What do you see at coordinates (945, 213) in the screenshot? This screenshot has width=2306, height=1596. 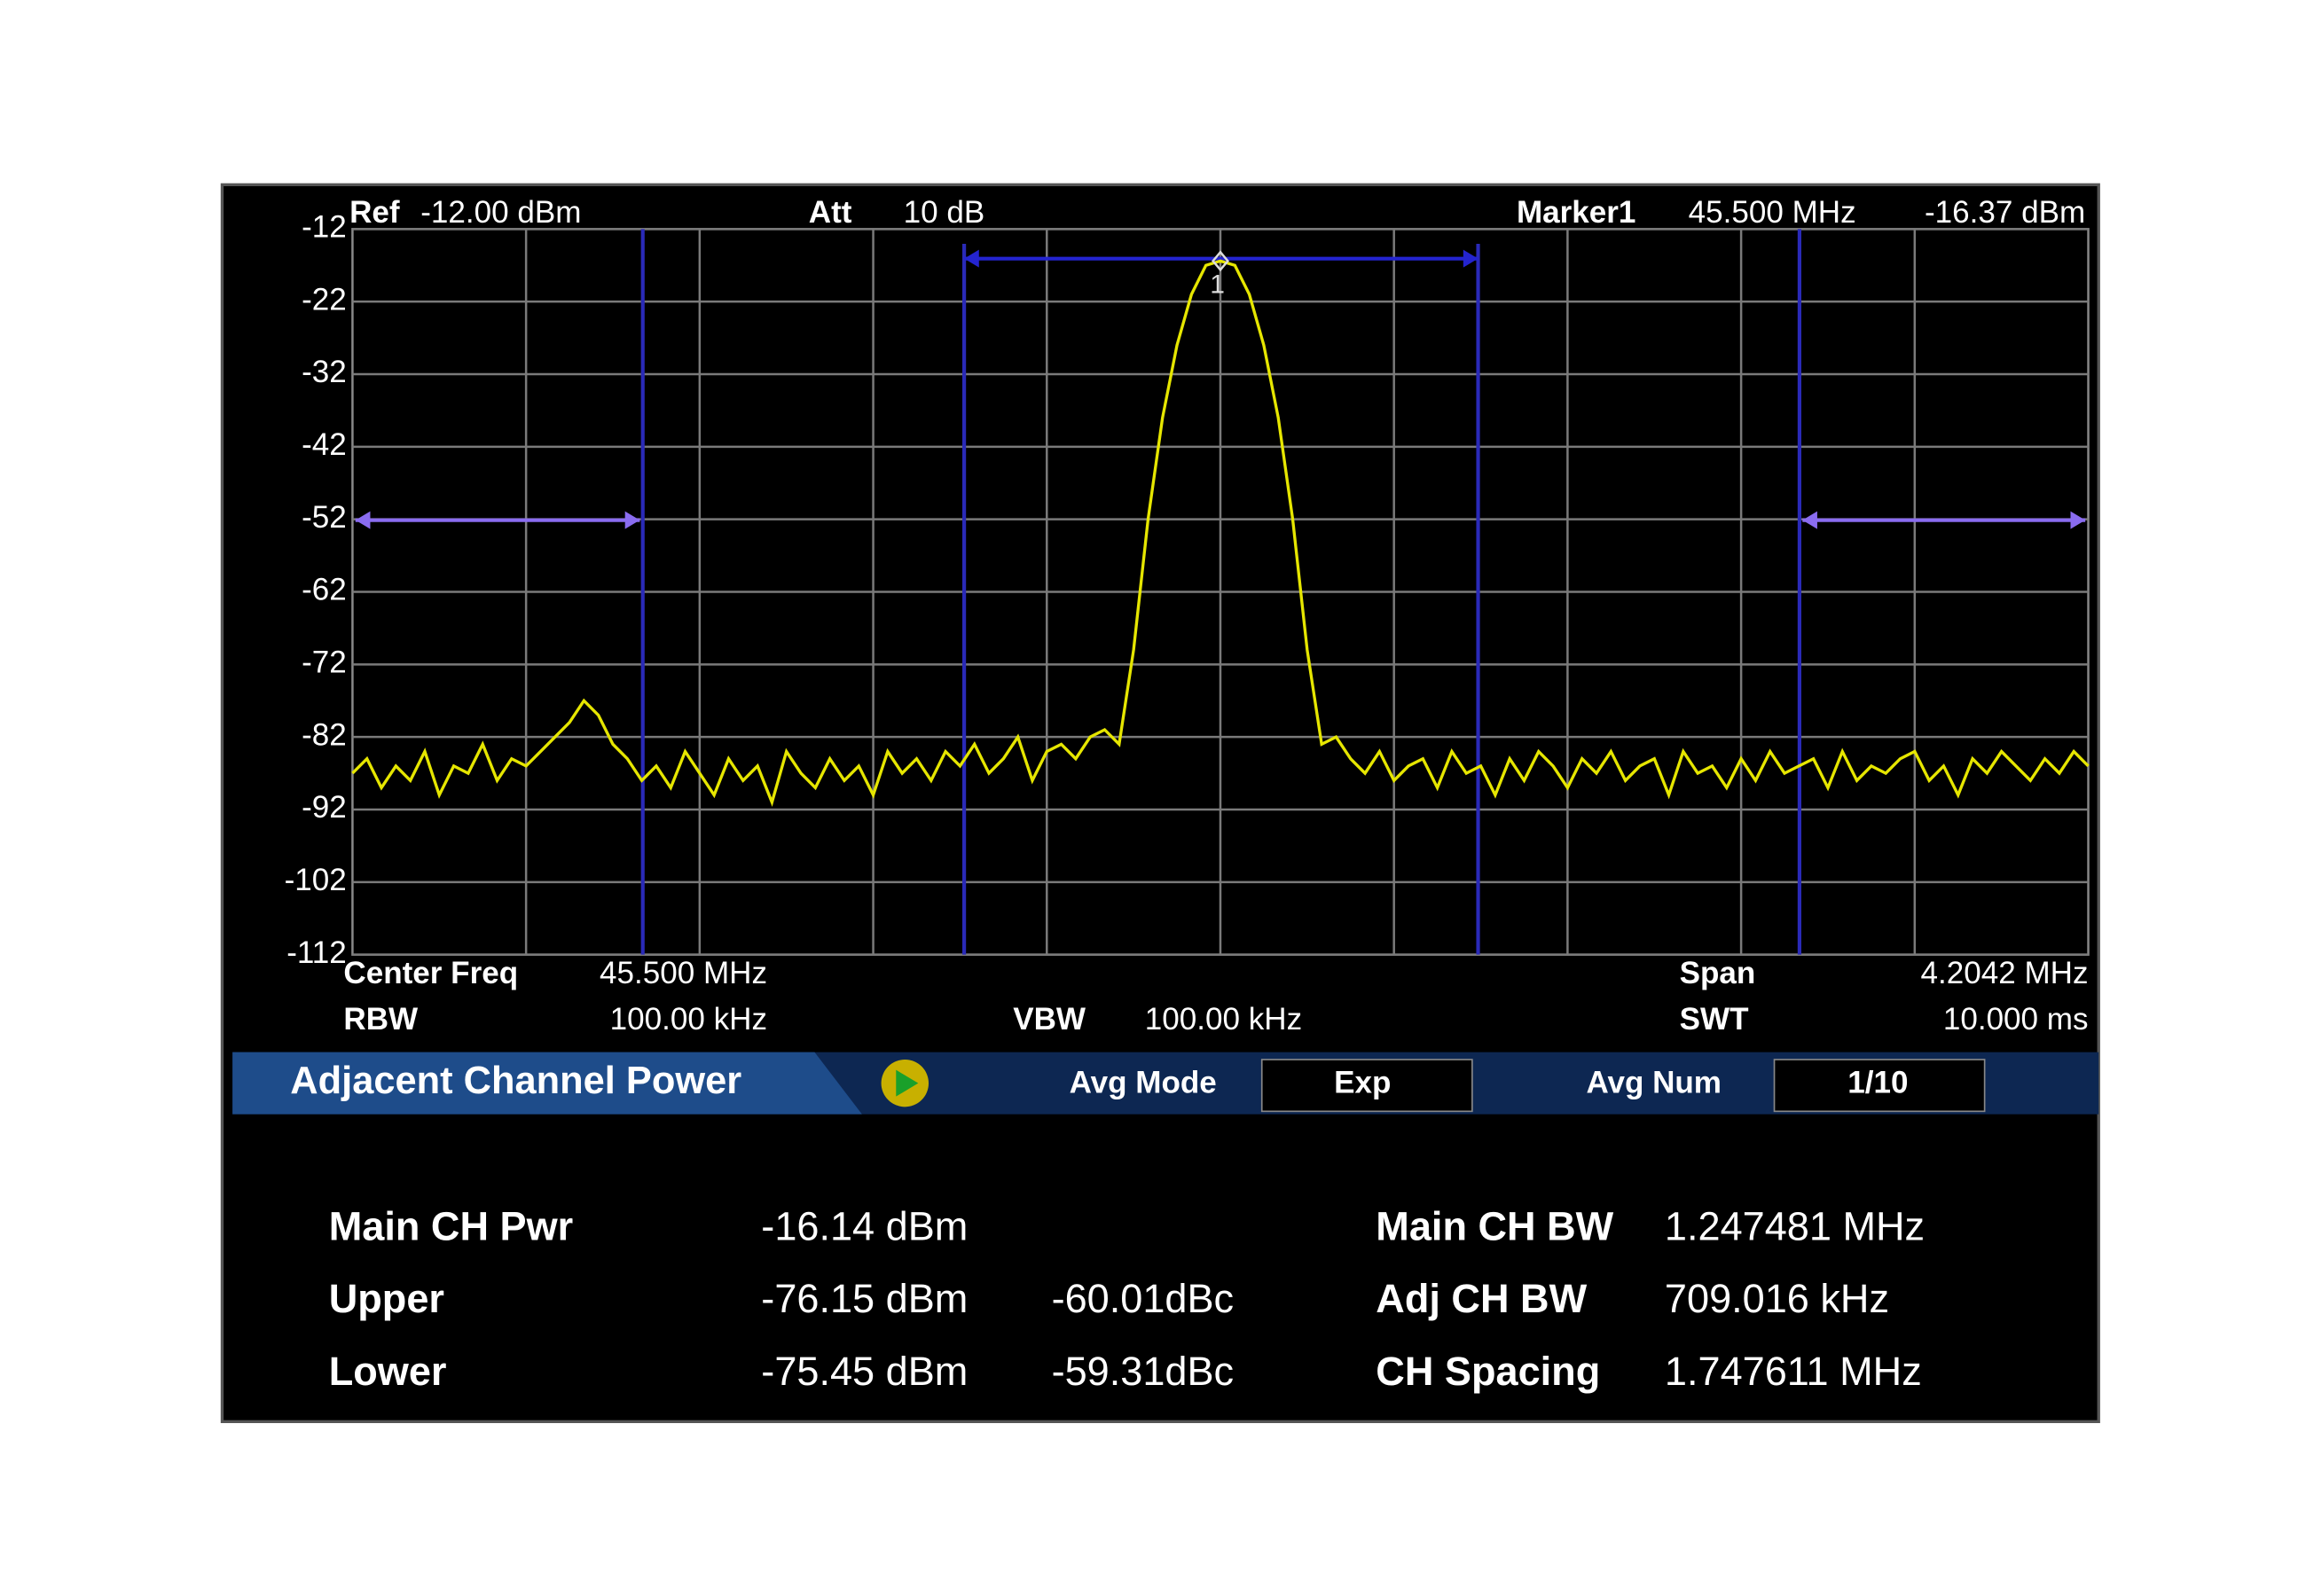 I see `att-value: 10 dB` at bounding box center [945, 213].